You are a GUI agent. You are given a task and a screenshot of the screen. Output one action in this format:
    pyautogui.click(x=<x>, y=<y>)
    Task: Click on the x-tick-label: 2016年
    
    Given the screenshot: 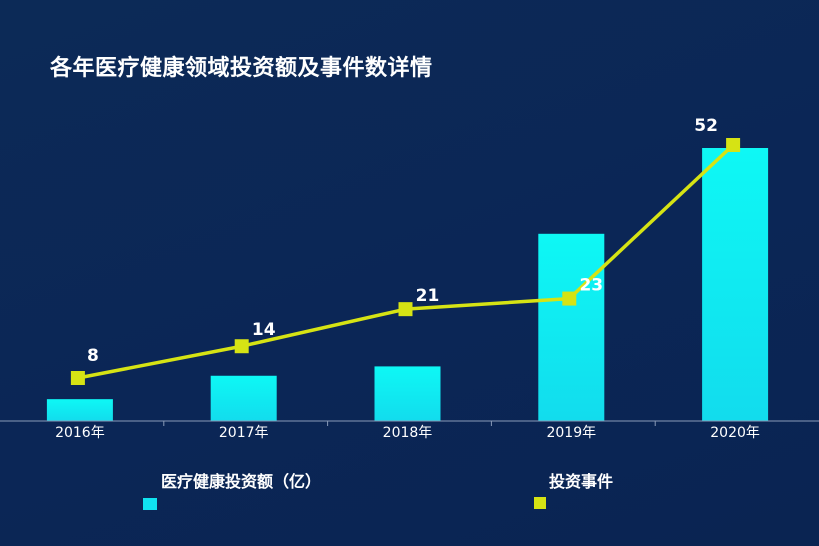 What is the action you would take?
    pyautogui.click(x=80, y=433)
    